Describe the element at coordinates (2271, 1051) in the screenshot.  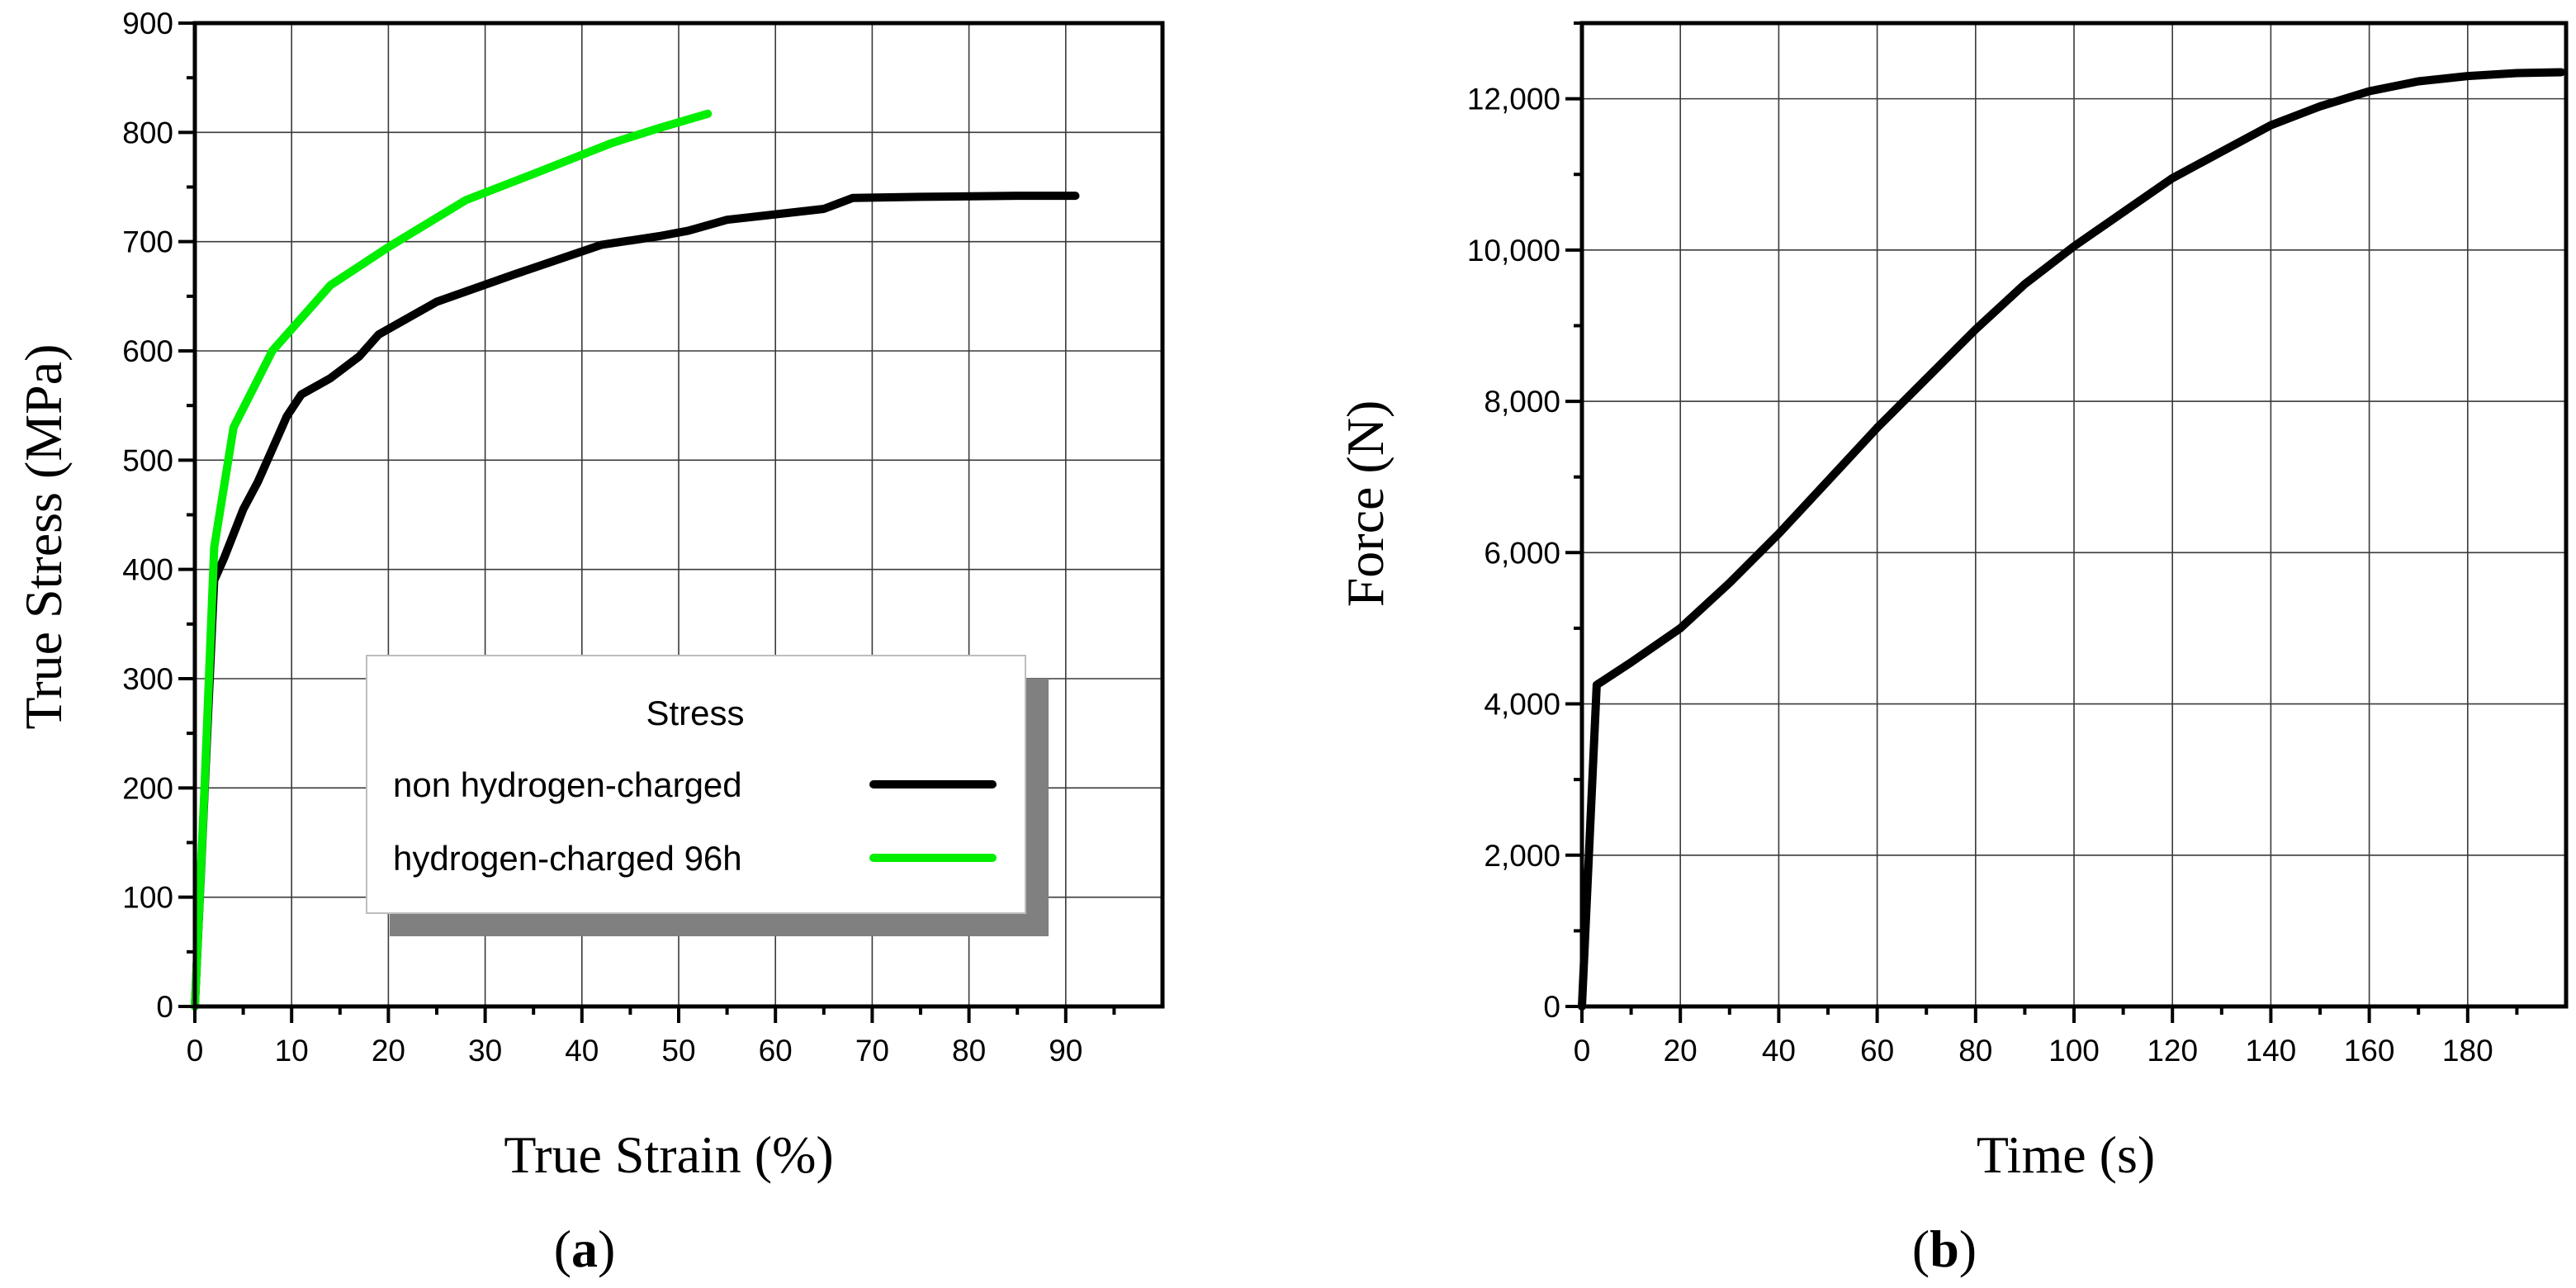
I see `b-x-tick-label: 140` at that location.